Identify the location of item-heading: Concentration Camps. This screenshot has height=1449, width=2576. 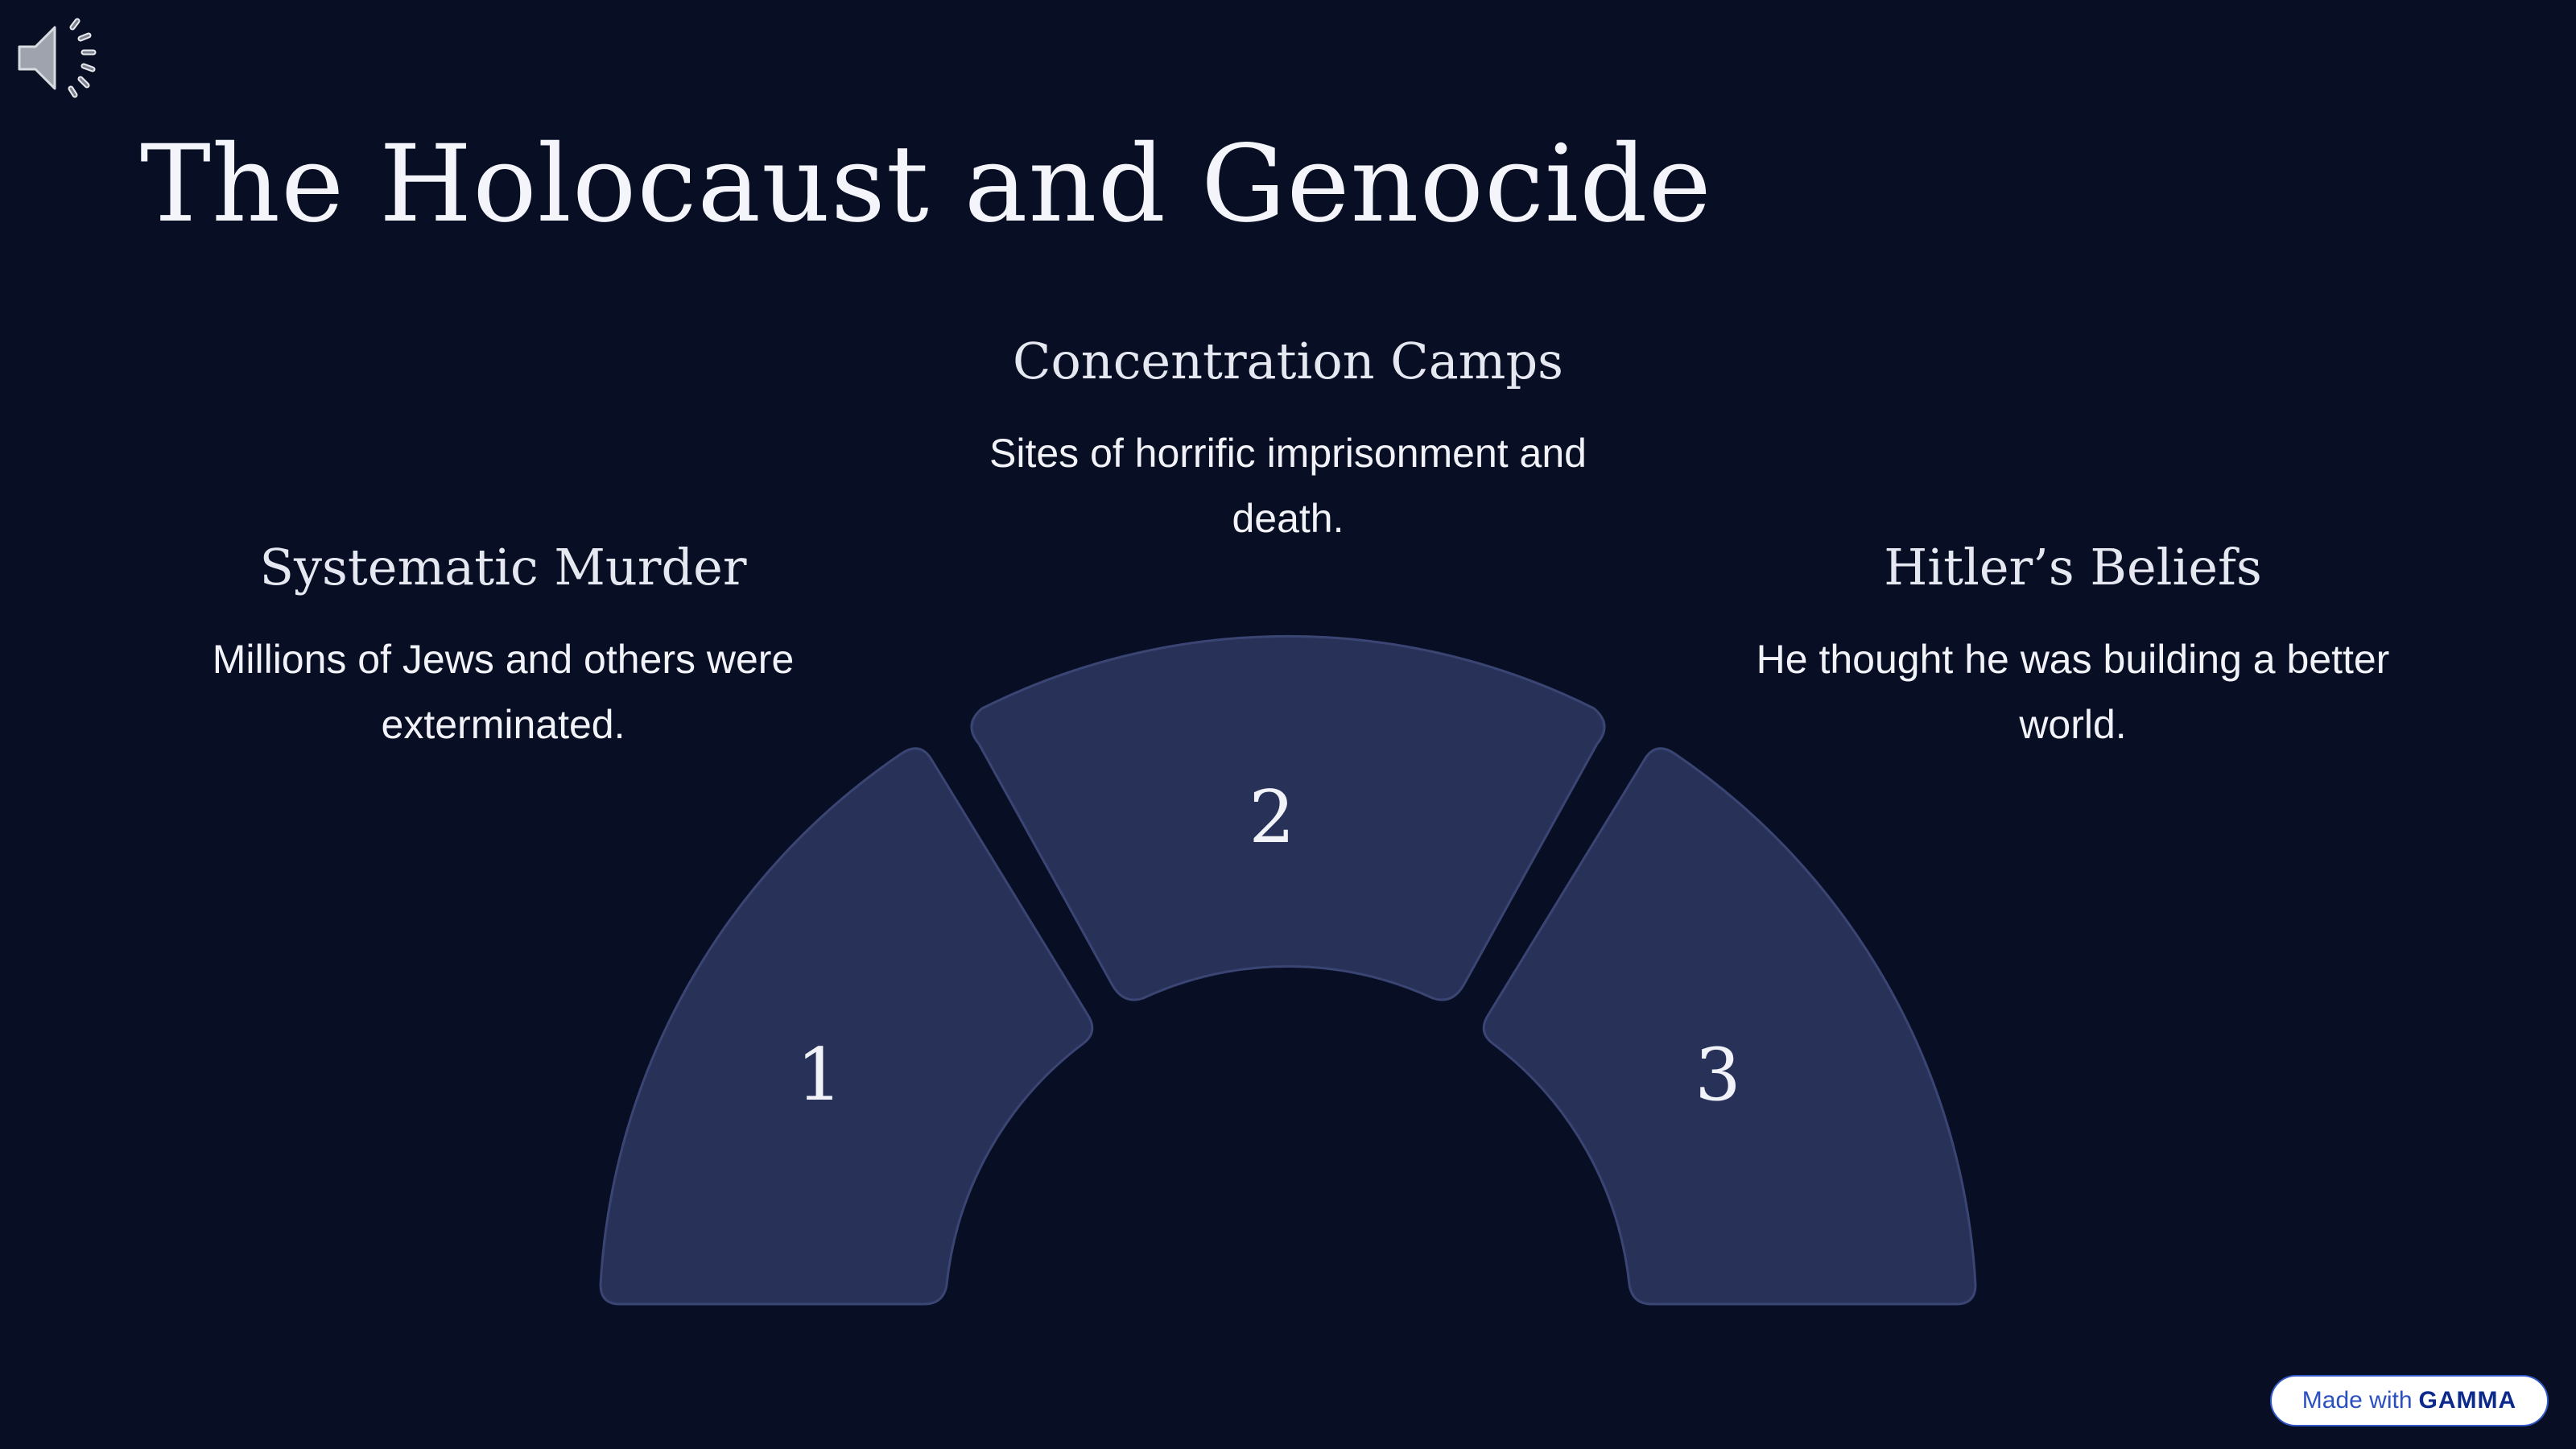
(1288, 361).